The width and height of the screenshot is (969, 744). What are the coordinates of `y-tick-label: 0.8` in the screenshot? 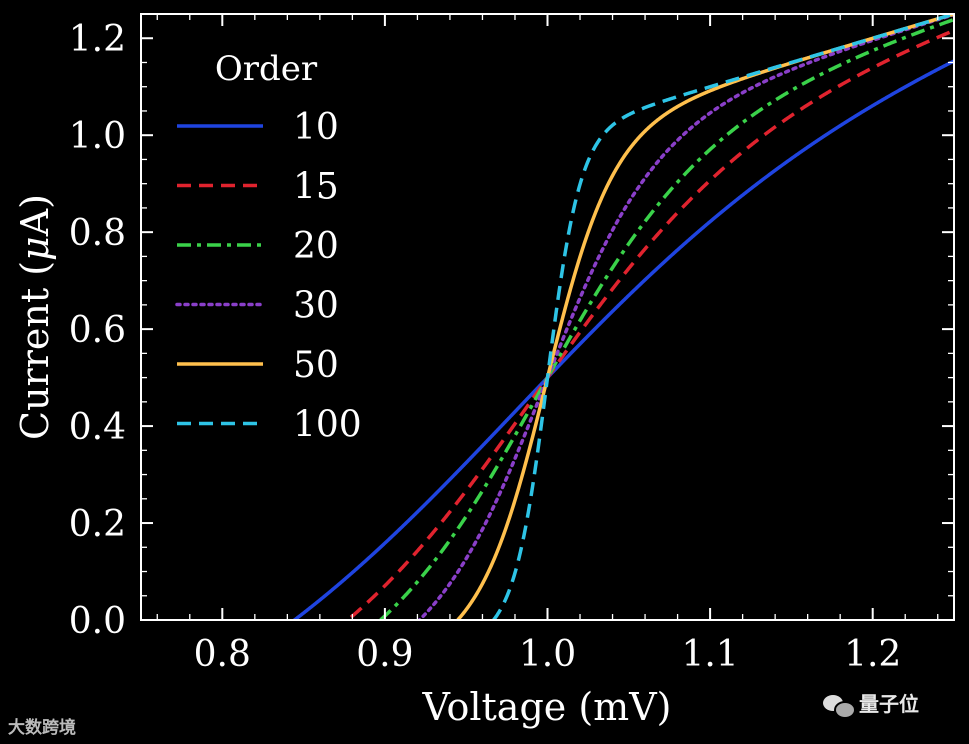 It's located at (97, 233).